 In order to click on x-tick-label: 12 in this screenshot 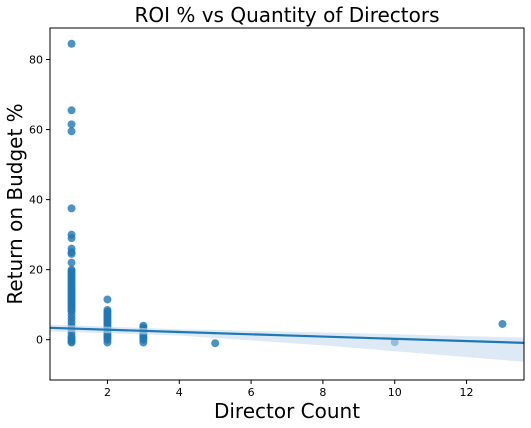, I will do `click(467, 392)`.